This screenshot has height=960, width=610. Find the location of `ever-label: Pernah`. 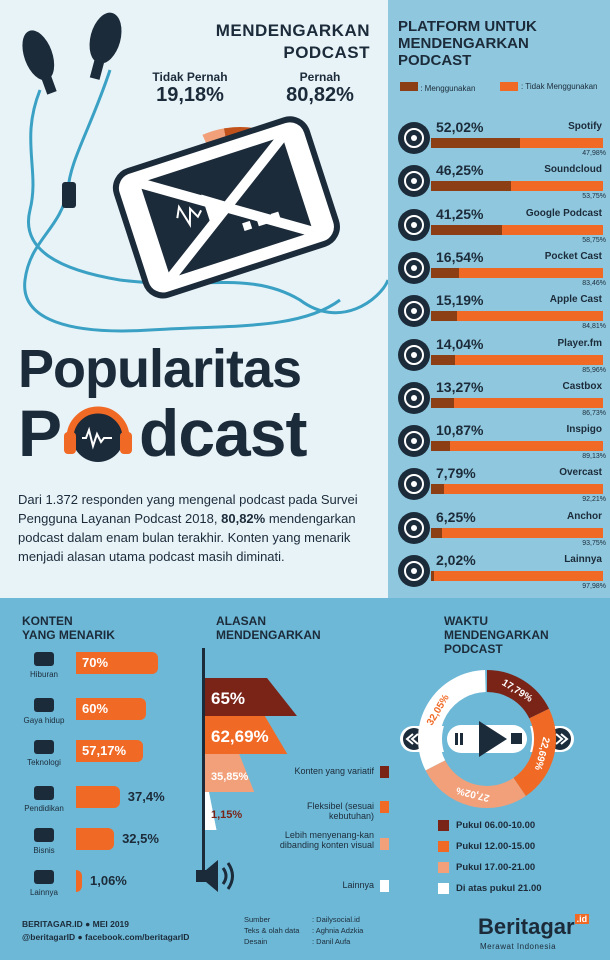

ever-label: Pernah is located at coordinates (320, 77).